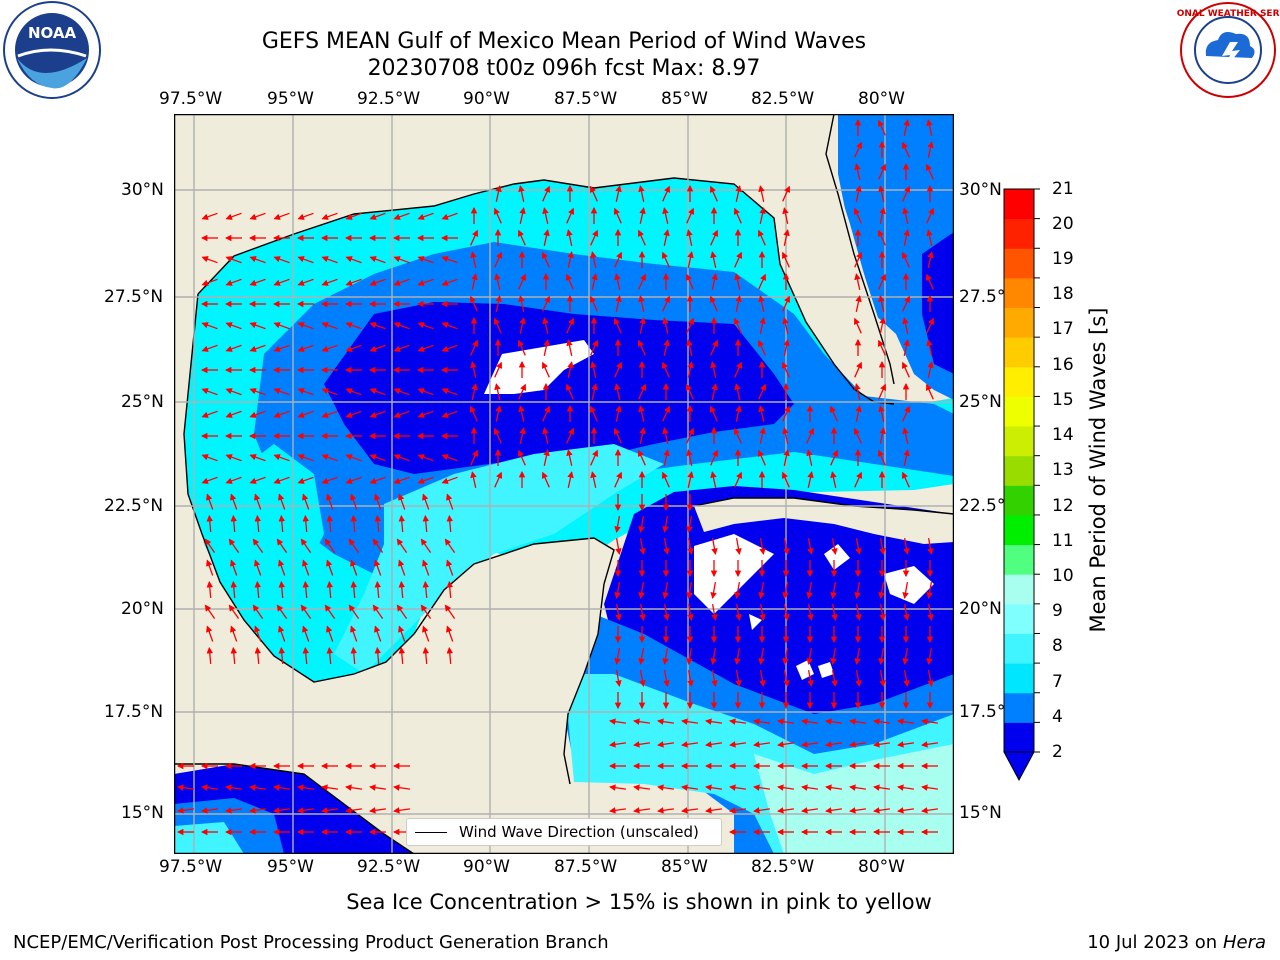  Describe the element at coordinates (290, 99) in the screenshot. I see `lon-label-top: 95°W` at that location.